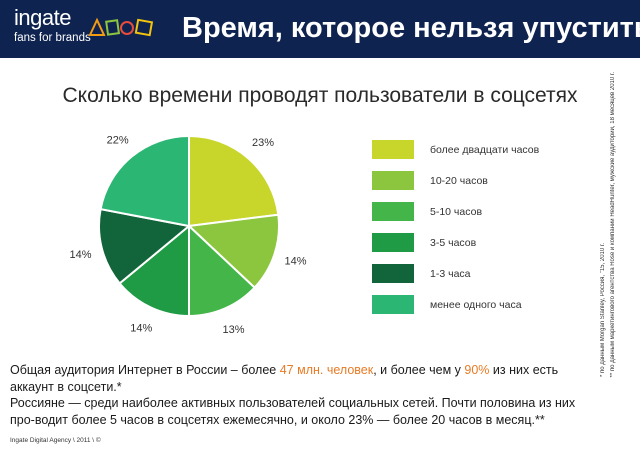 The width and height of the screenshot is (640, 452). I want to click on legend-label: 3-5 часов, so click(453, 242).